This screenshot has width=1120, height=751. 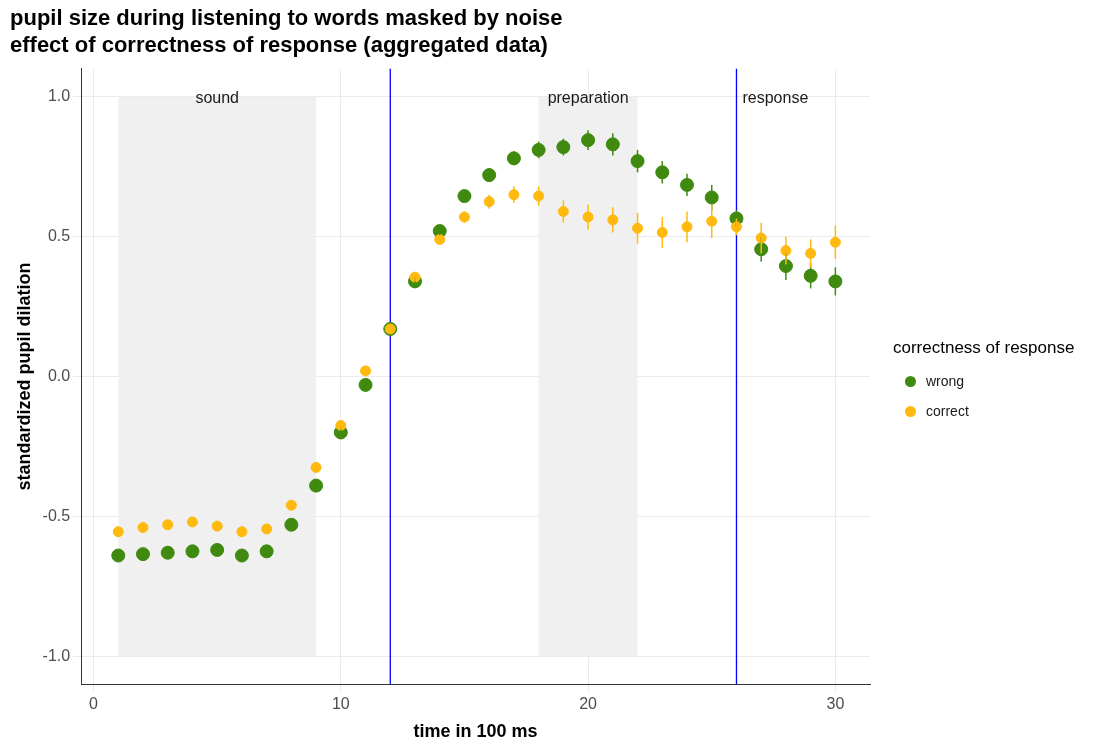 What do you see at coordinates (23, 376) in the screenshot?
I see `y-axis-title: standardized pupil dilation` at bounding box center [23, 376].